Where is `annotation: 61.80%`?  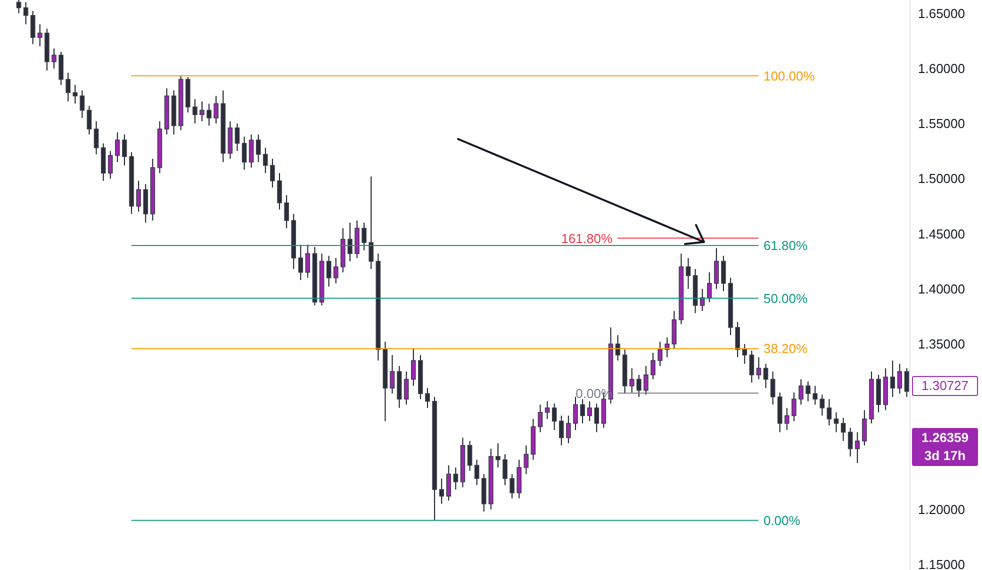 annotation: 61.80% is located at coordinates (785, 246).